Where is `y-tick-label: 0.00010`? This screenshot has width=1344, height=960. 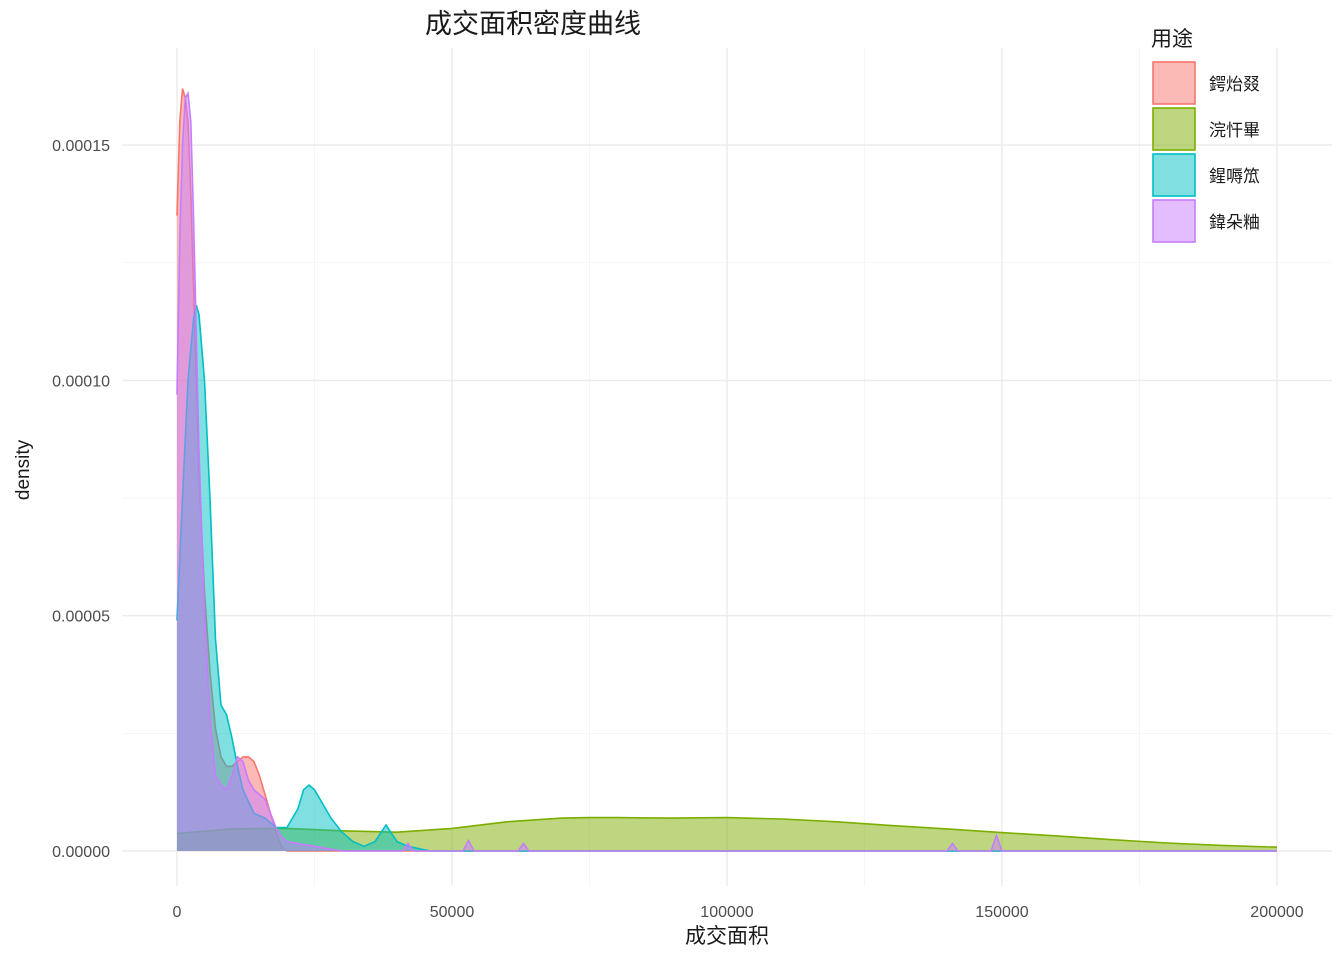
y-tick-label: 0.00010 is located at coordinates (81, 381).